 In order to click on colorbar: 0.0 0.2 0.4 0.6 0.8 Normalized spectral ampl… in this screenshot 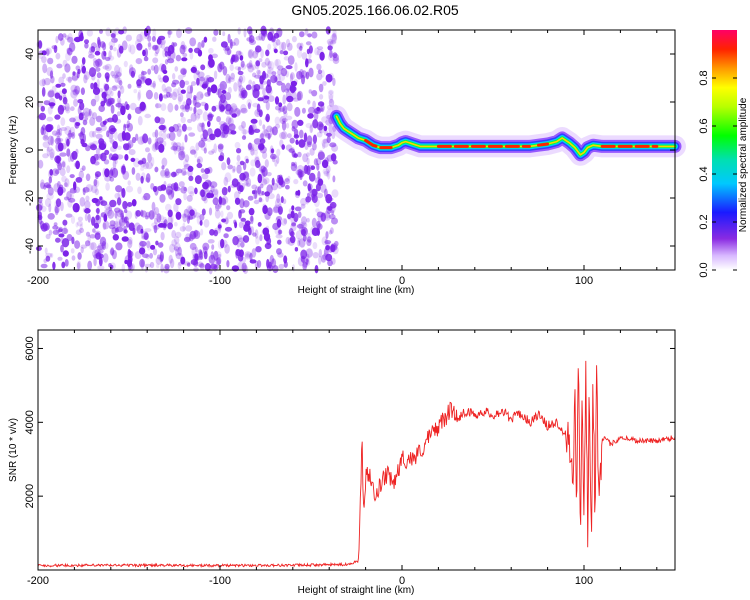, I will do `click(723, 154)`.